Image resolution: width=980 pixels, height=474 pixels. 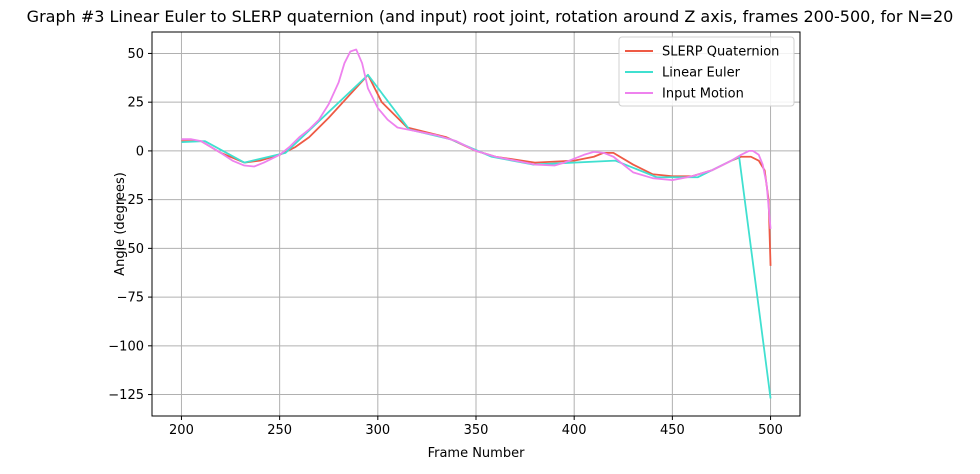 I want to click on x-tick-label: 200, so click(x=181, y=430).